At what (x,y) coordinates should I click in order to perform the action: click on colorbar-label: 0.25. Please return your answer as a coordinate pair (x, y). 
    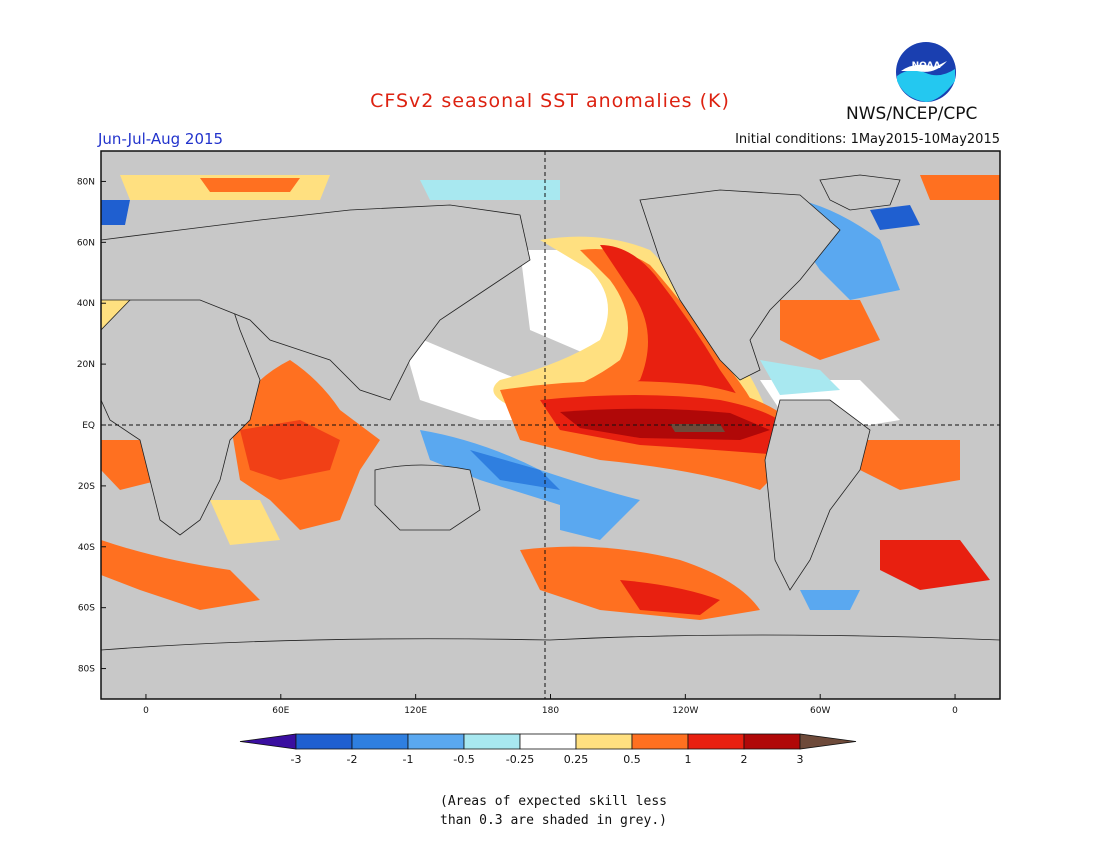
    Looking at the image, I should click on (576, 759).